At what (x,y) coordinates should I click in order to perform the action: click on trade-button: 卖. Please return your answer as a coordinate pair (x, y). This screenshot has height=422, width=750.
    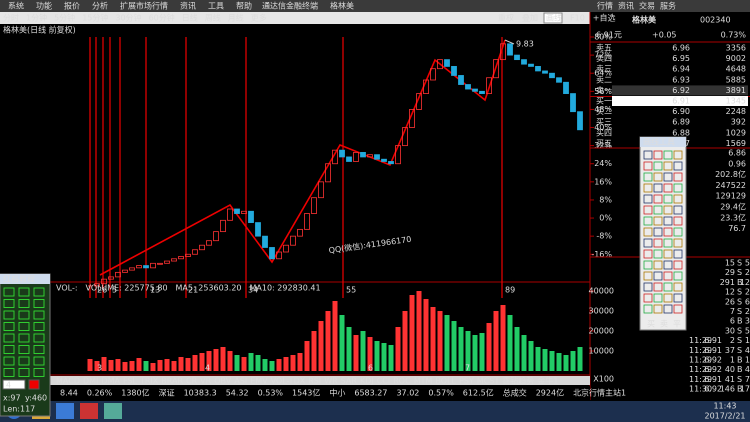
    Looking at the image, I should click on (664, 324).